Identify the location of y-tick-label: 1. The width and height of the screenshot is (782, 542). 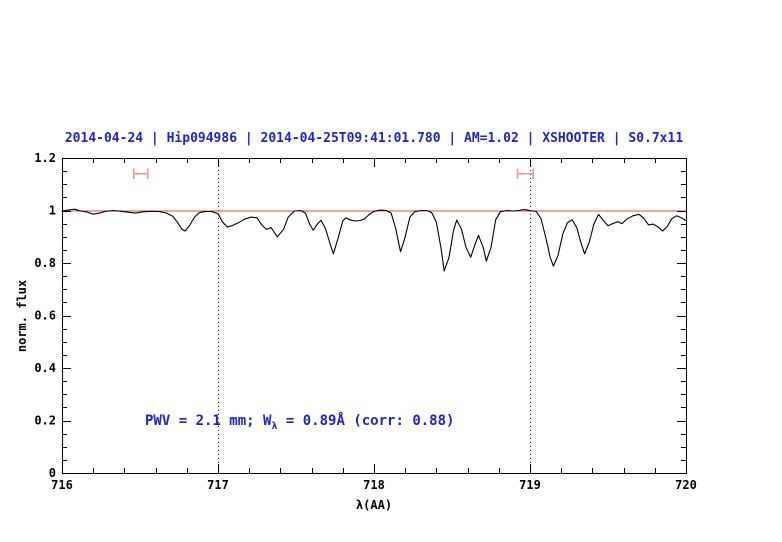
(52, 211).